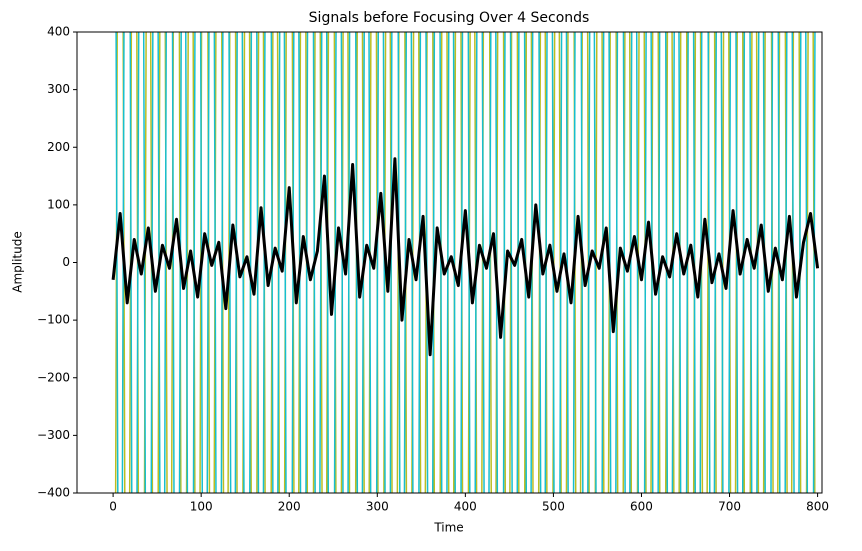 The image size is (862, 551). What do you see at coordinates (58, 89) in the screenshot?
I see `y-tick-label: 300` at bounding box center [58, 89].